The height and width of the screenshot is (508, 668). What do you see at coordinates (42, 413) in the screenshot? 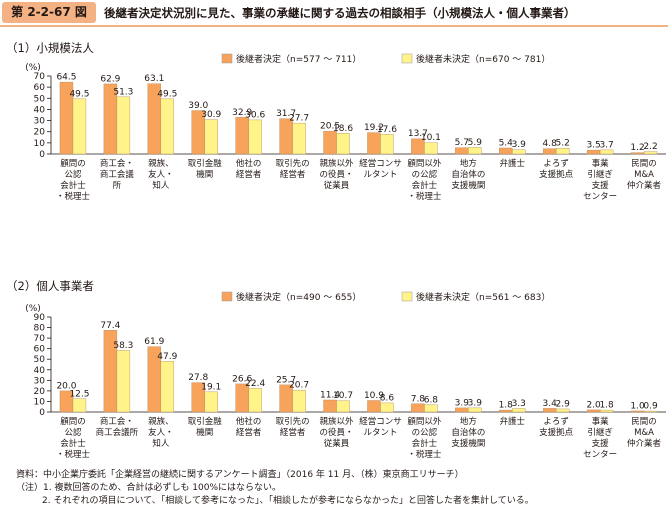
I see `y-tick-label: 0` at bounding box center [42, 413].